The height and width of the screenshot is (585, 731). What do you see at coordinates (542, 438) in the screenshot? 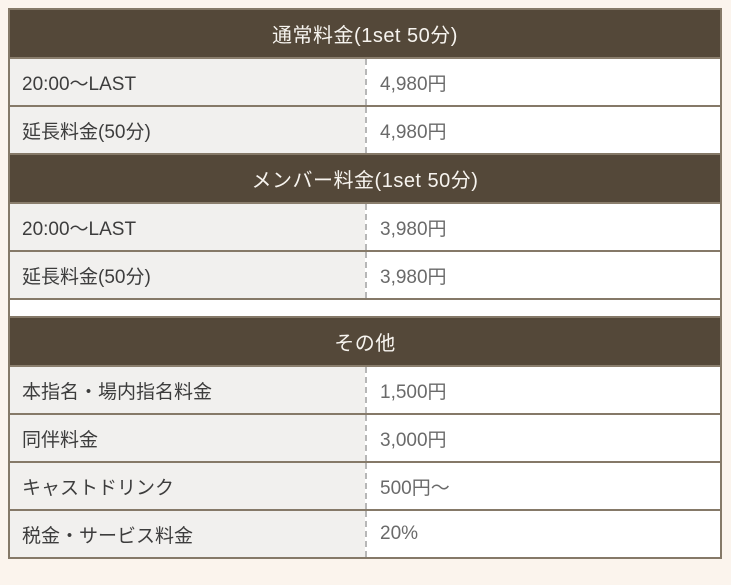
I see `row-value: 3,000円` at bounding box center [542, 438].